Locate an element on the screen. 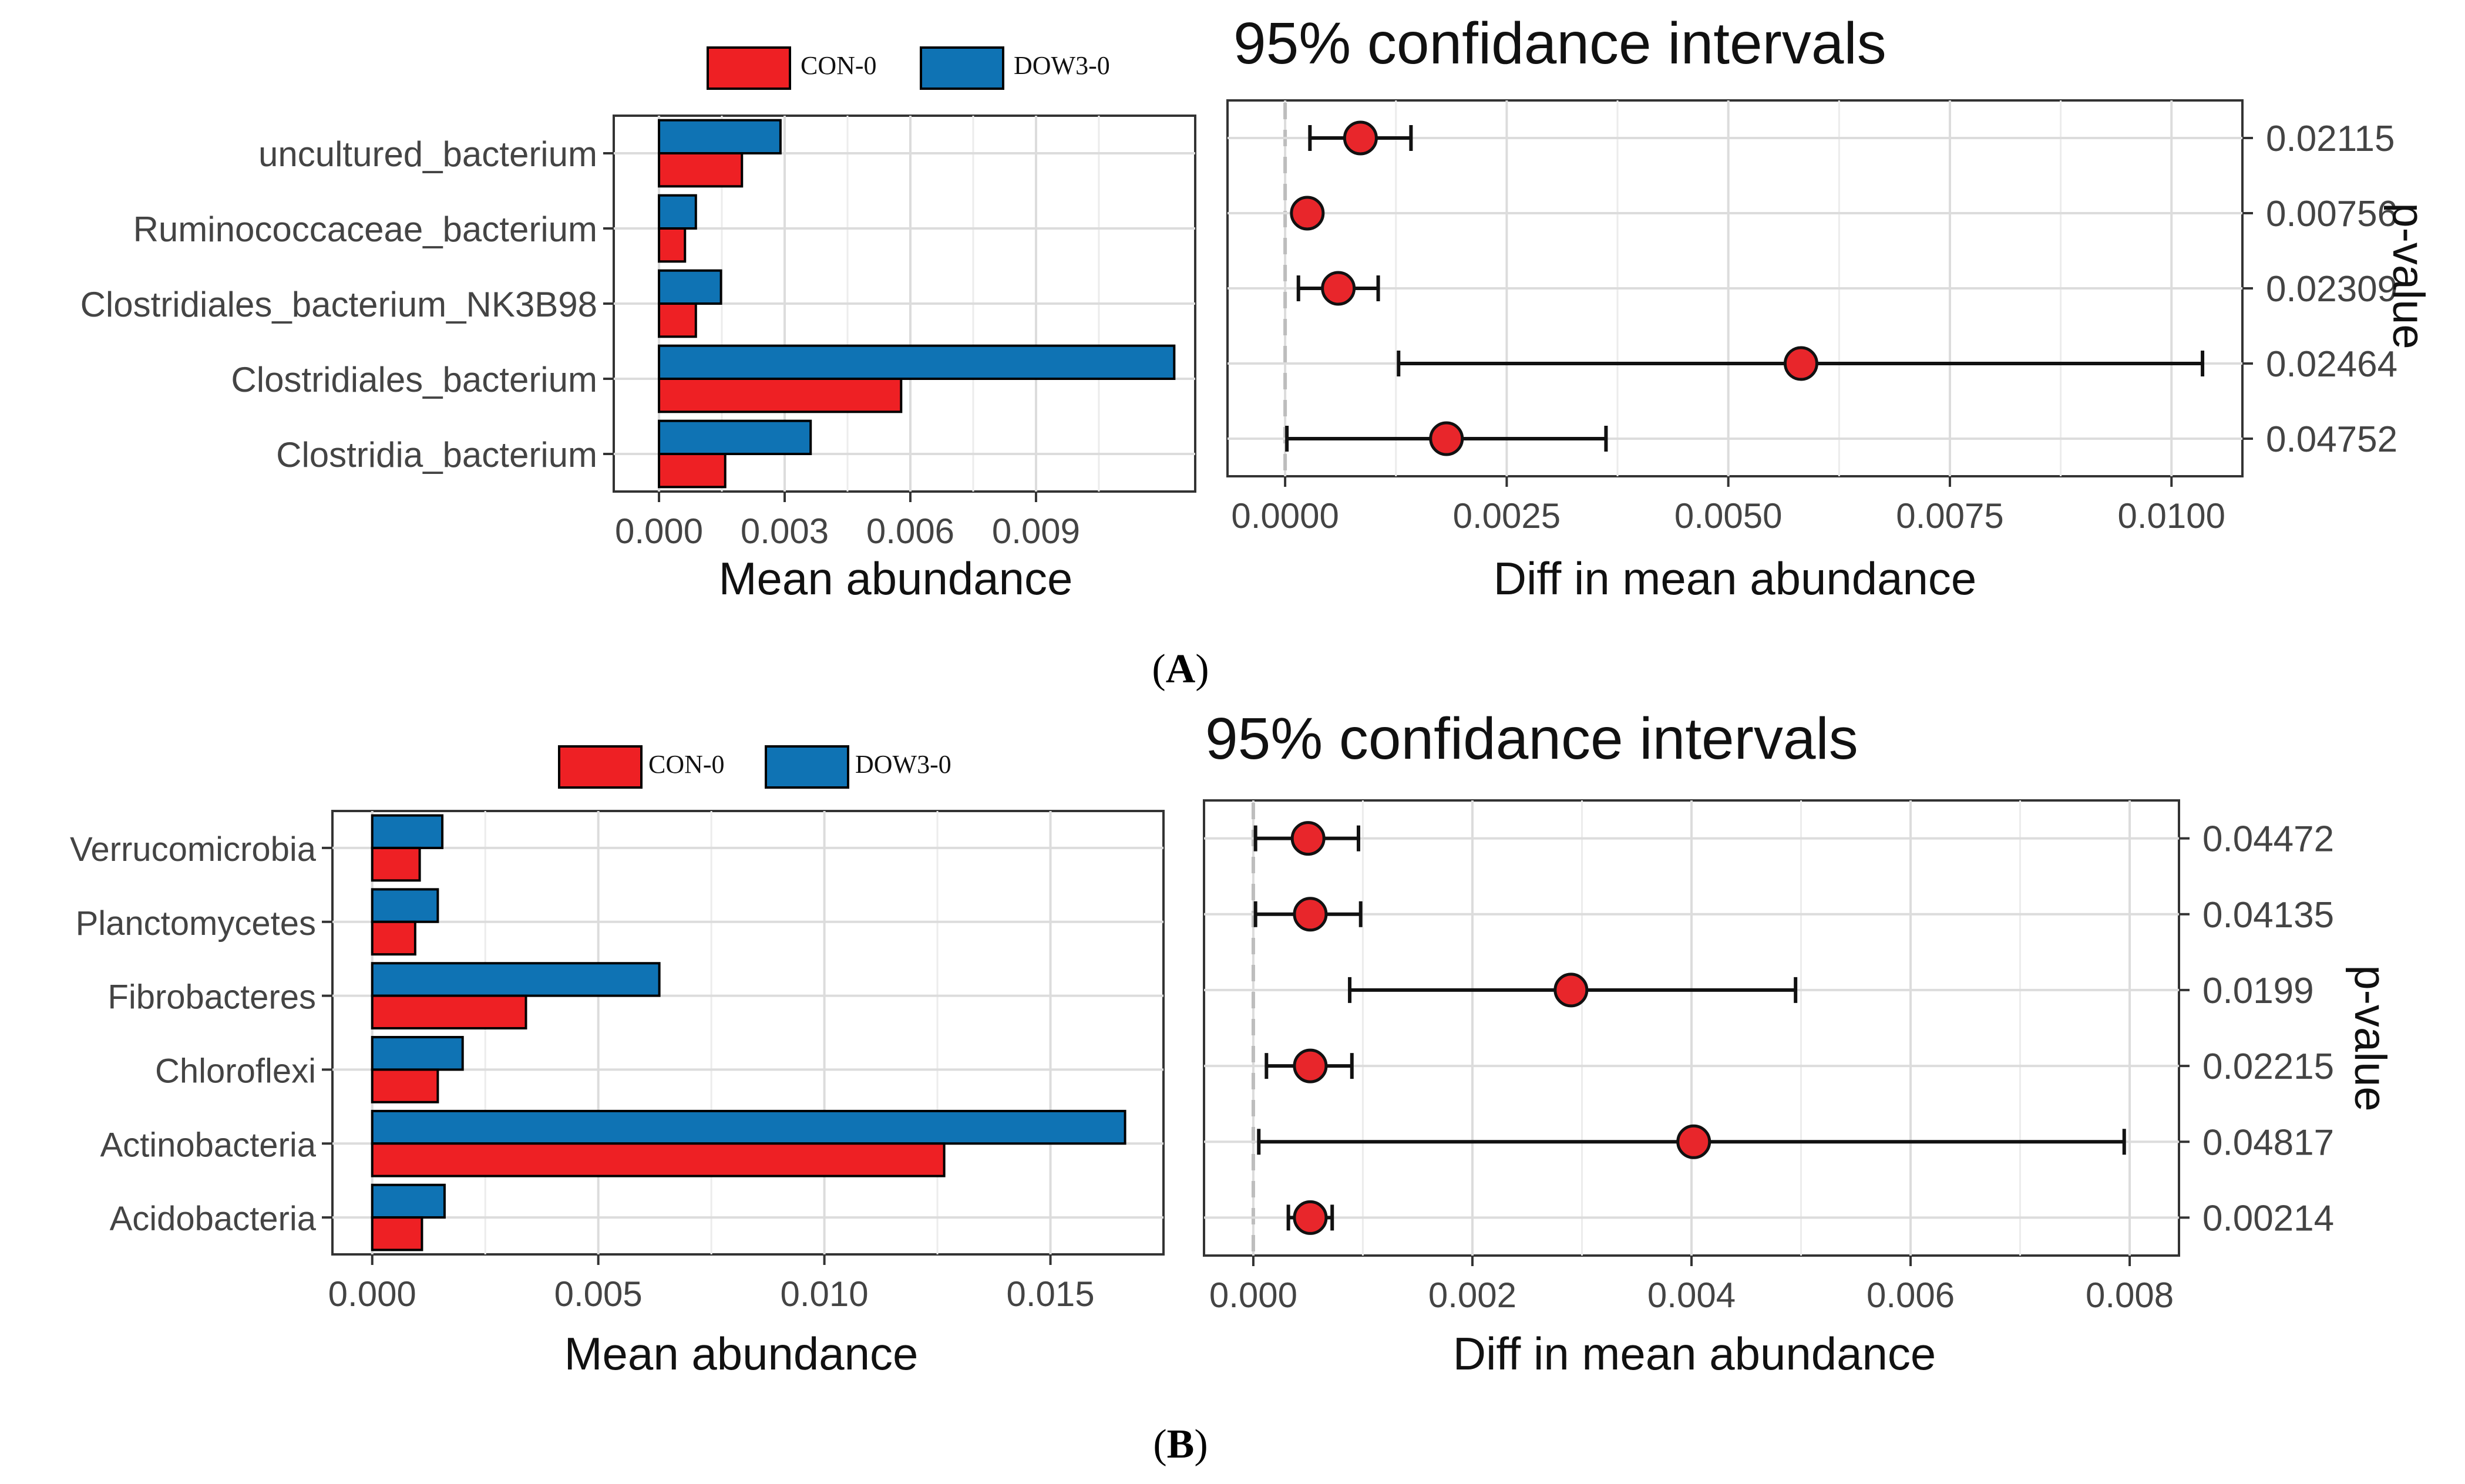  bar-plot-frame-b is located at coordinates (748, 1033).